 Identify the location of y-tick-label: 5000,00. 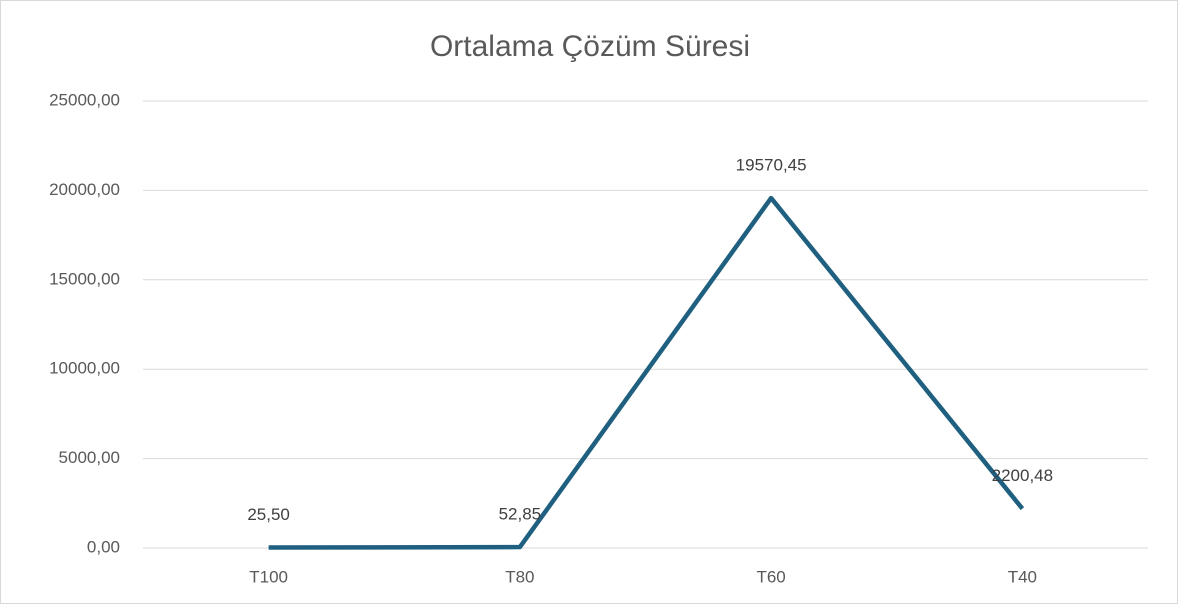
(89, 457).